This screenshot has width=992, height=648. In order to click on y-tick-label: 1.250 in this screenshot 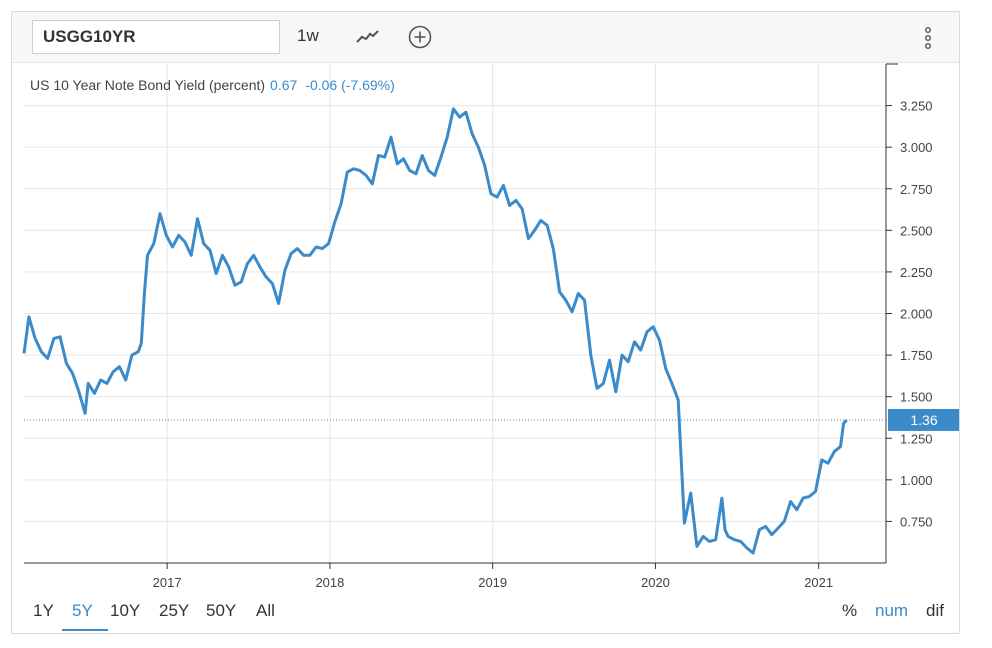, I will do `click(916, 438)`.